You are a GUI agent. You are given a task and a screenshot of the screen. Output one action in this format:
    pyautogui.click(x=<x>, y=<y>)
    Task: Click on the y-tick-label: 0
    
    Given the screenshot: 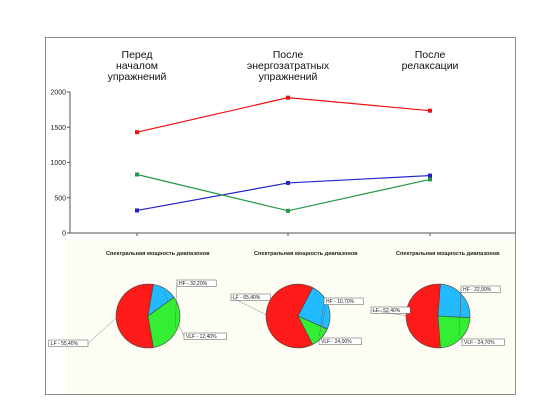 What is the action you would take?
    pyautogui.click(x=64, y=234)
    